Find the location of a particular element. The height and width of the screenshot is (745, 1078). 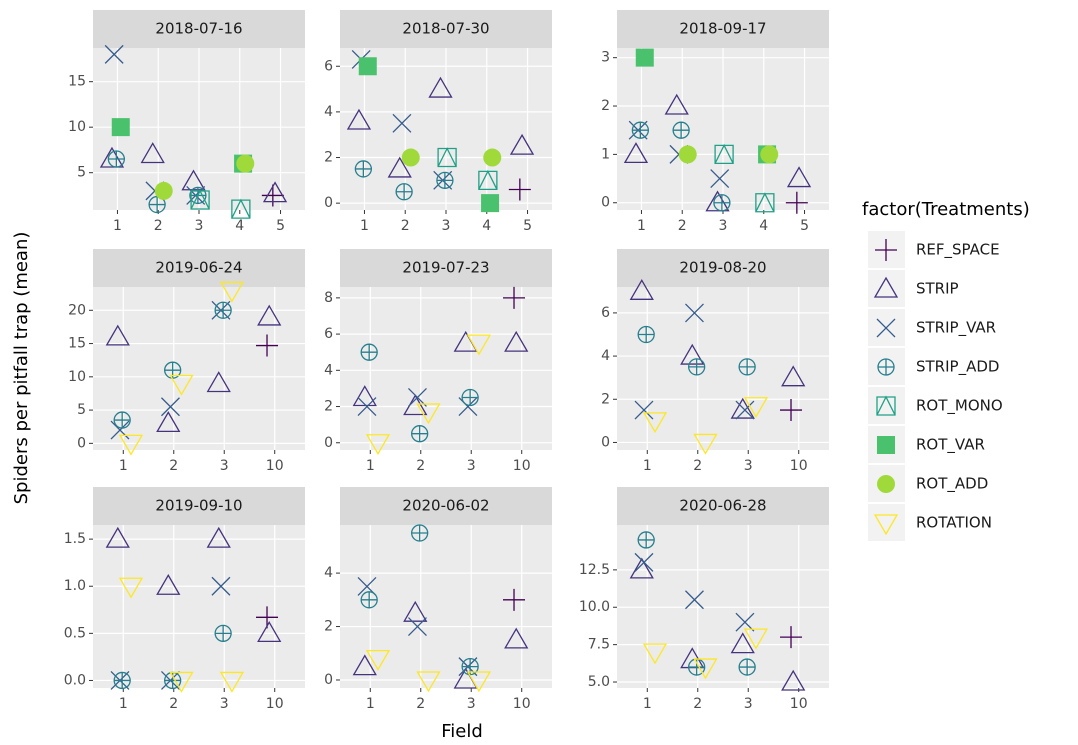

panel-title: 2019-08-20 is located at coordinates (722, 268).